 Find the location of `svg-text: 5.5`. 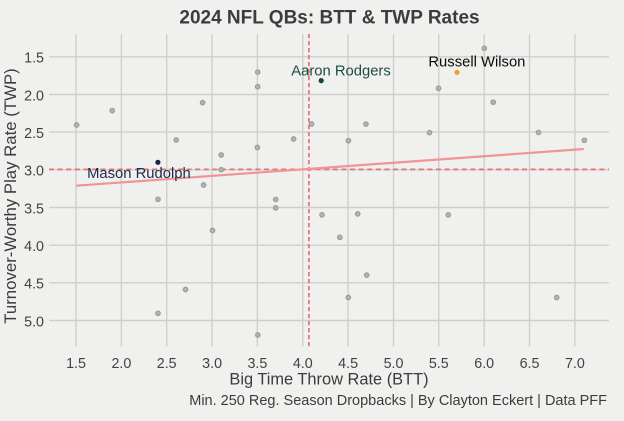

svg-text: 5.5 is located at coordinates (439, 364).